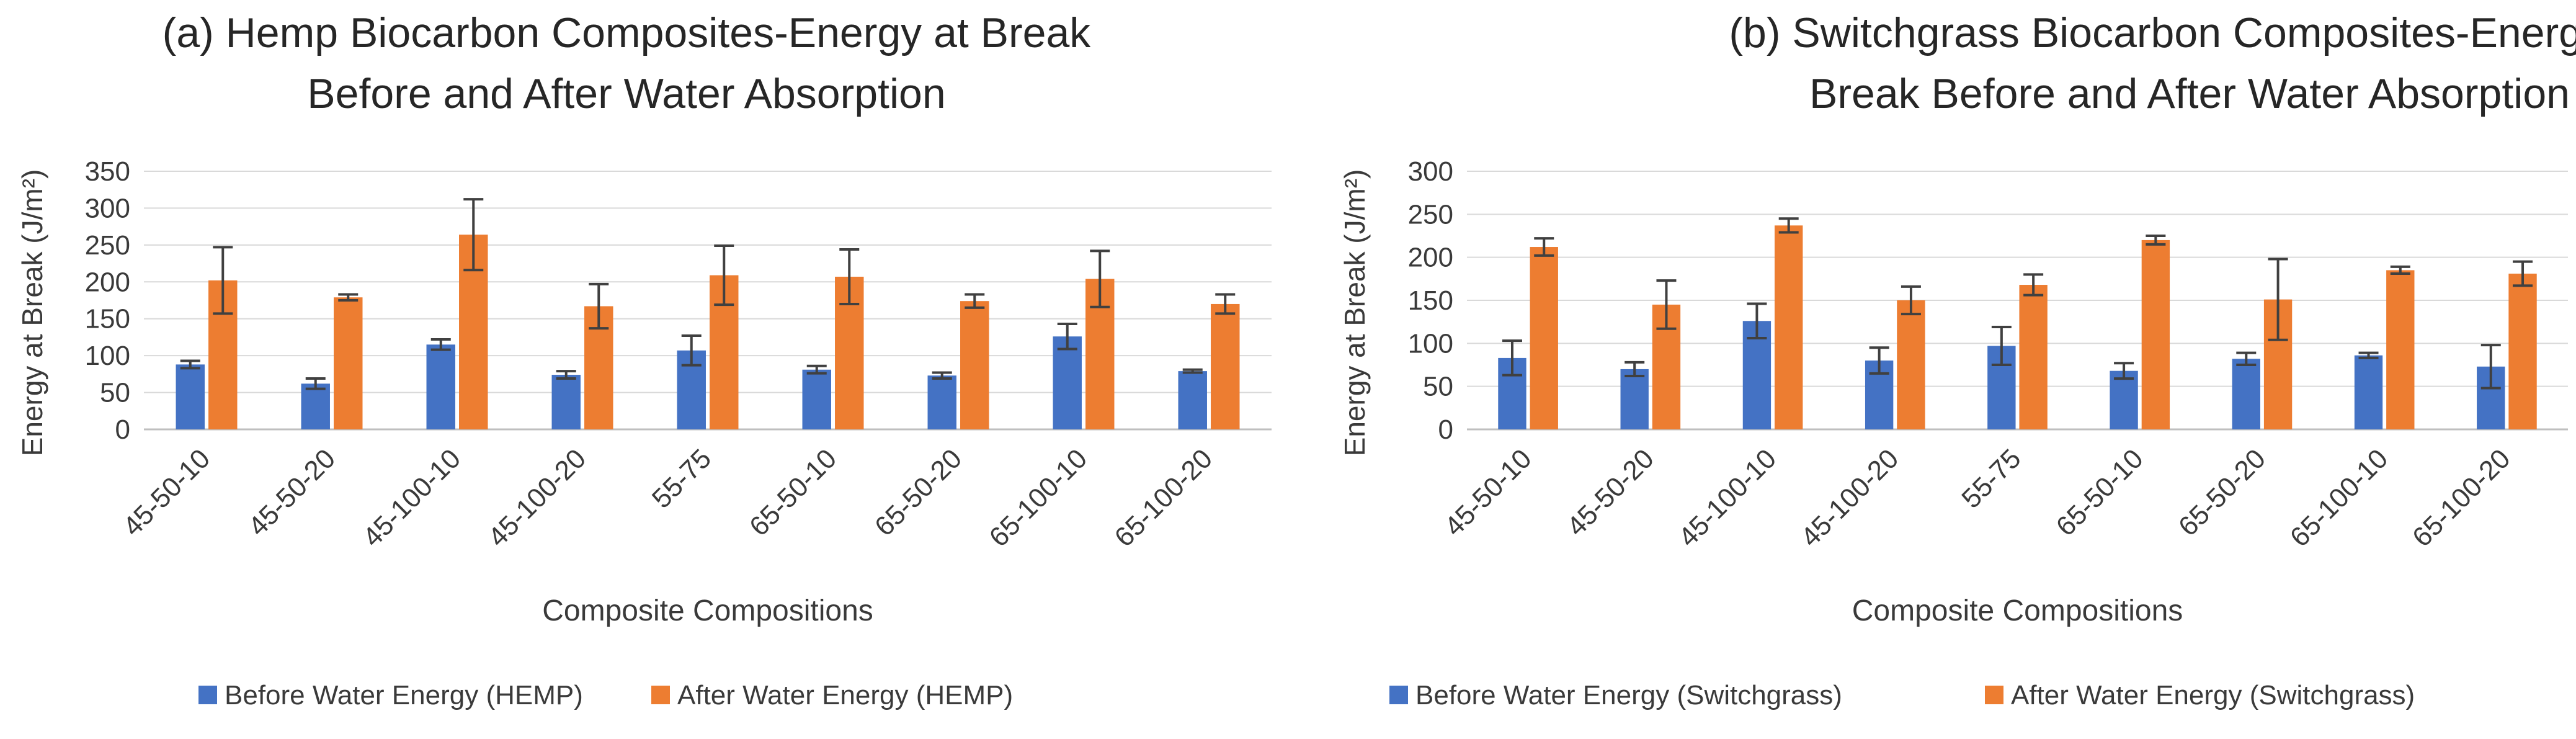  Describe the element at coordinates (108, 171) in the screenshot. I see `y-tick-label: 350` at that location.